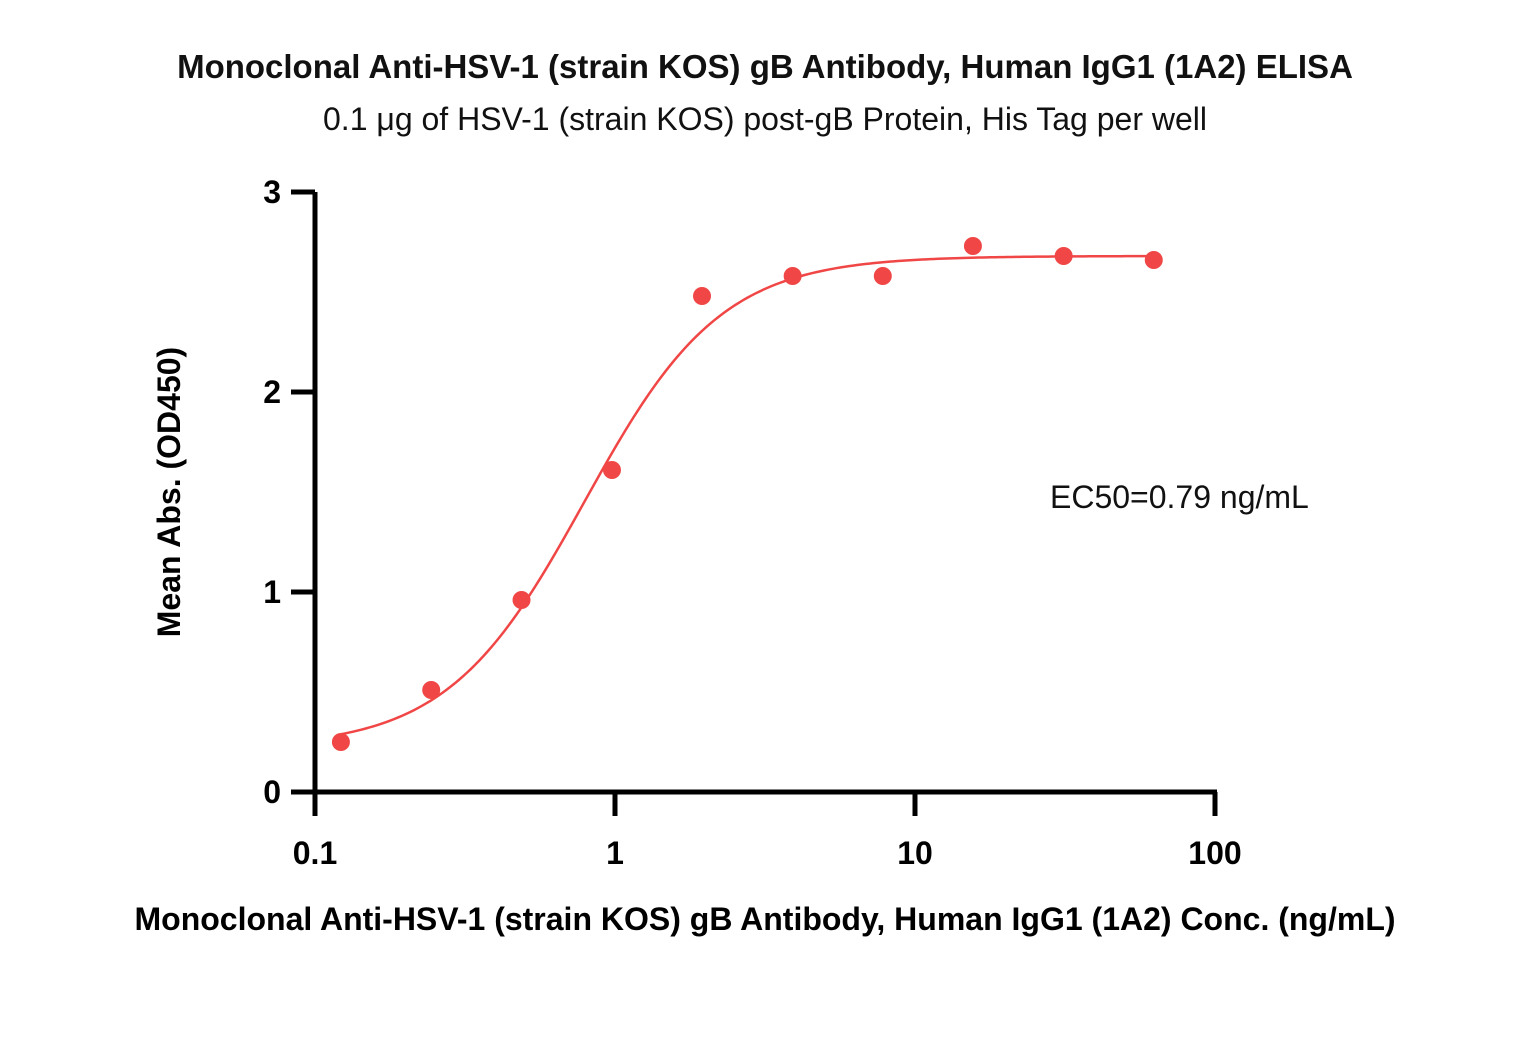  Describe the element at coordinates (272, 792) in the screenshot. I see `y-tick-label: 0` at that location.